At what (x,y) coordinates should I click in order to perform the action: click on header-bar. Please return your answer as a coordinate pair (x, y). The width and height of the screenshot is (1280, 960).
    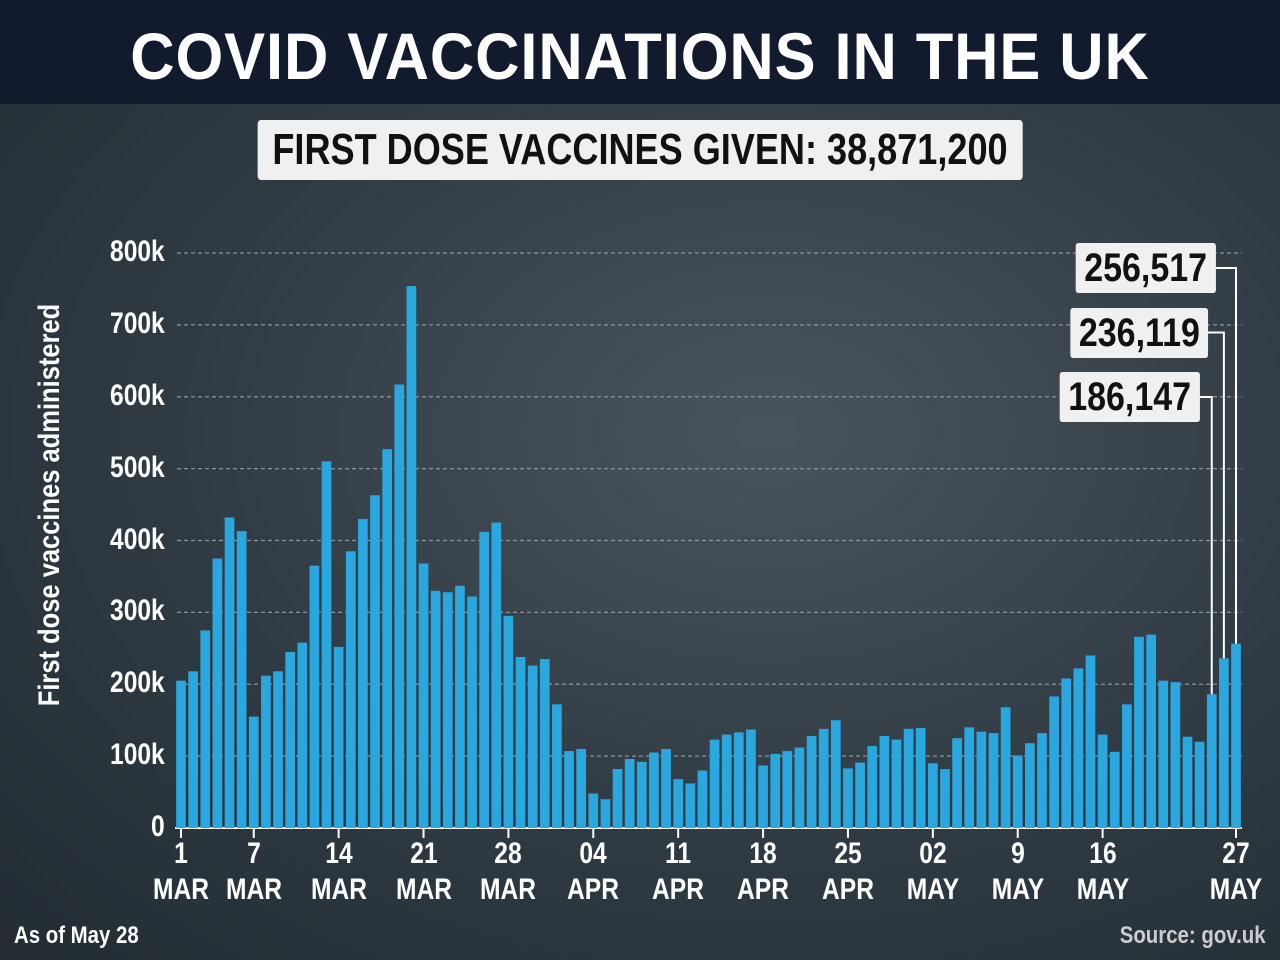
    Looking at the image, I should click on (640, 52).